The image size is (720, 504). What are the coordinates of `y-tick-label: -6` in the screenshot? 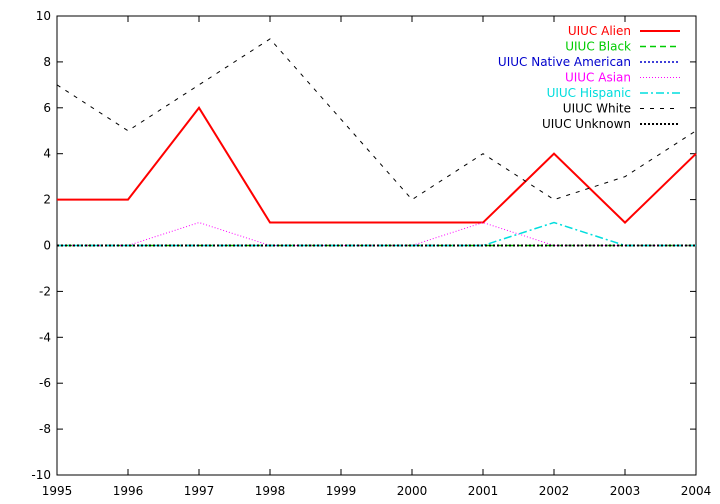 It's located at (45, 383).